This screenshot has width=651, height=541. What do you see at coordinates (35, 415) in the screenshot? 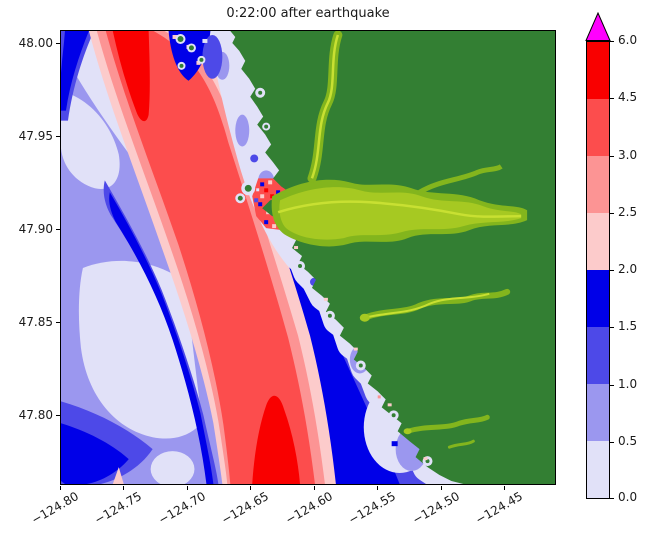
I see `y-tick-label: 47.80` at bounding box center [35, 415].